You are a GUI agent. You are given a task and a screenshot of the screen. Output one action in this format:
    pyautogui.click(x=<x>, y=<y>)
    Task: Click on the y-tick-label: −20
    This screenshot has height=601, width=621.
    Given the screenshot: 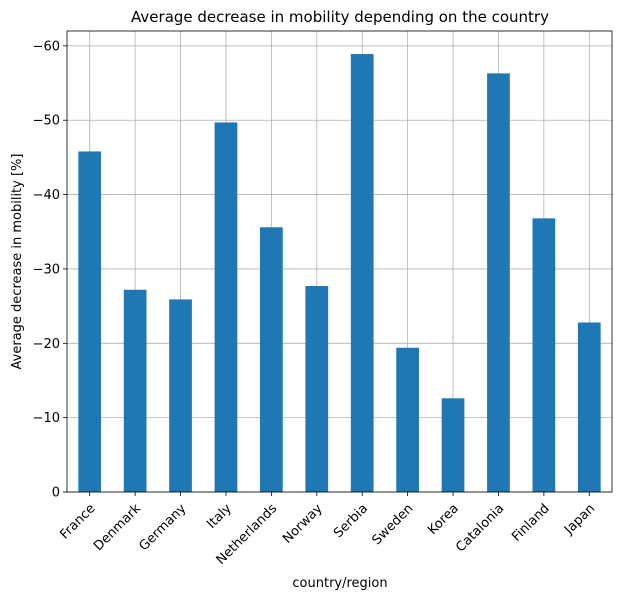 What is the action you would take?
    pyautogui.click(x=46, y=344)
    